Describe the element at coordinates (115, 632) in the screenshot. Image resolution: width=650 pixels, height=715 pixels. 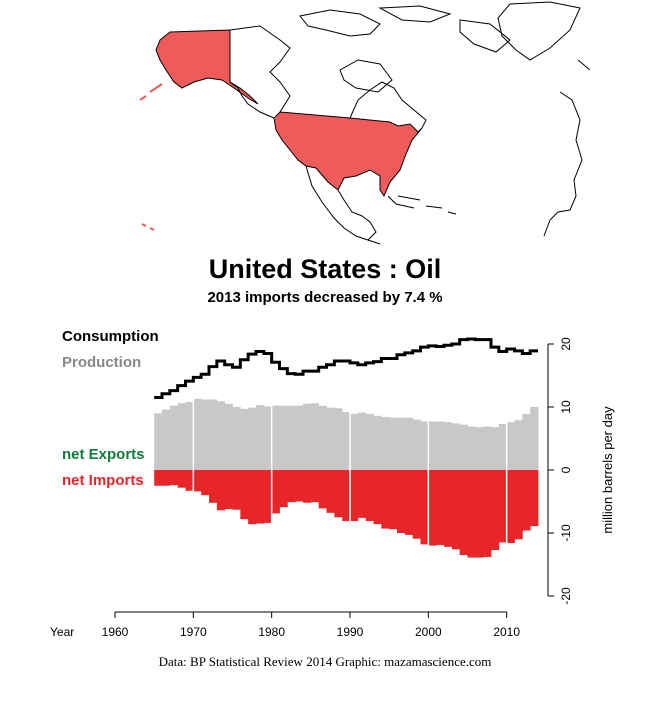
I see `x-tick-label: 1960` at that location.